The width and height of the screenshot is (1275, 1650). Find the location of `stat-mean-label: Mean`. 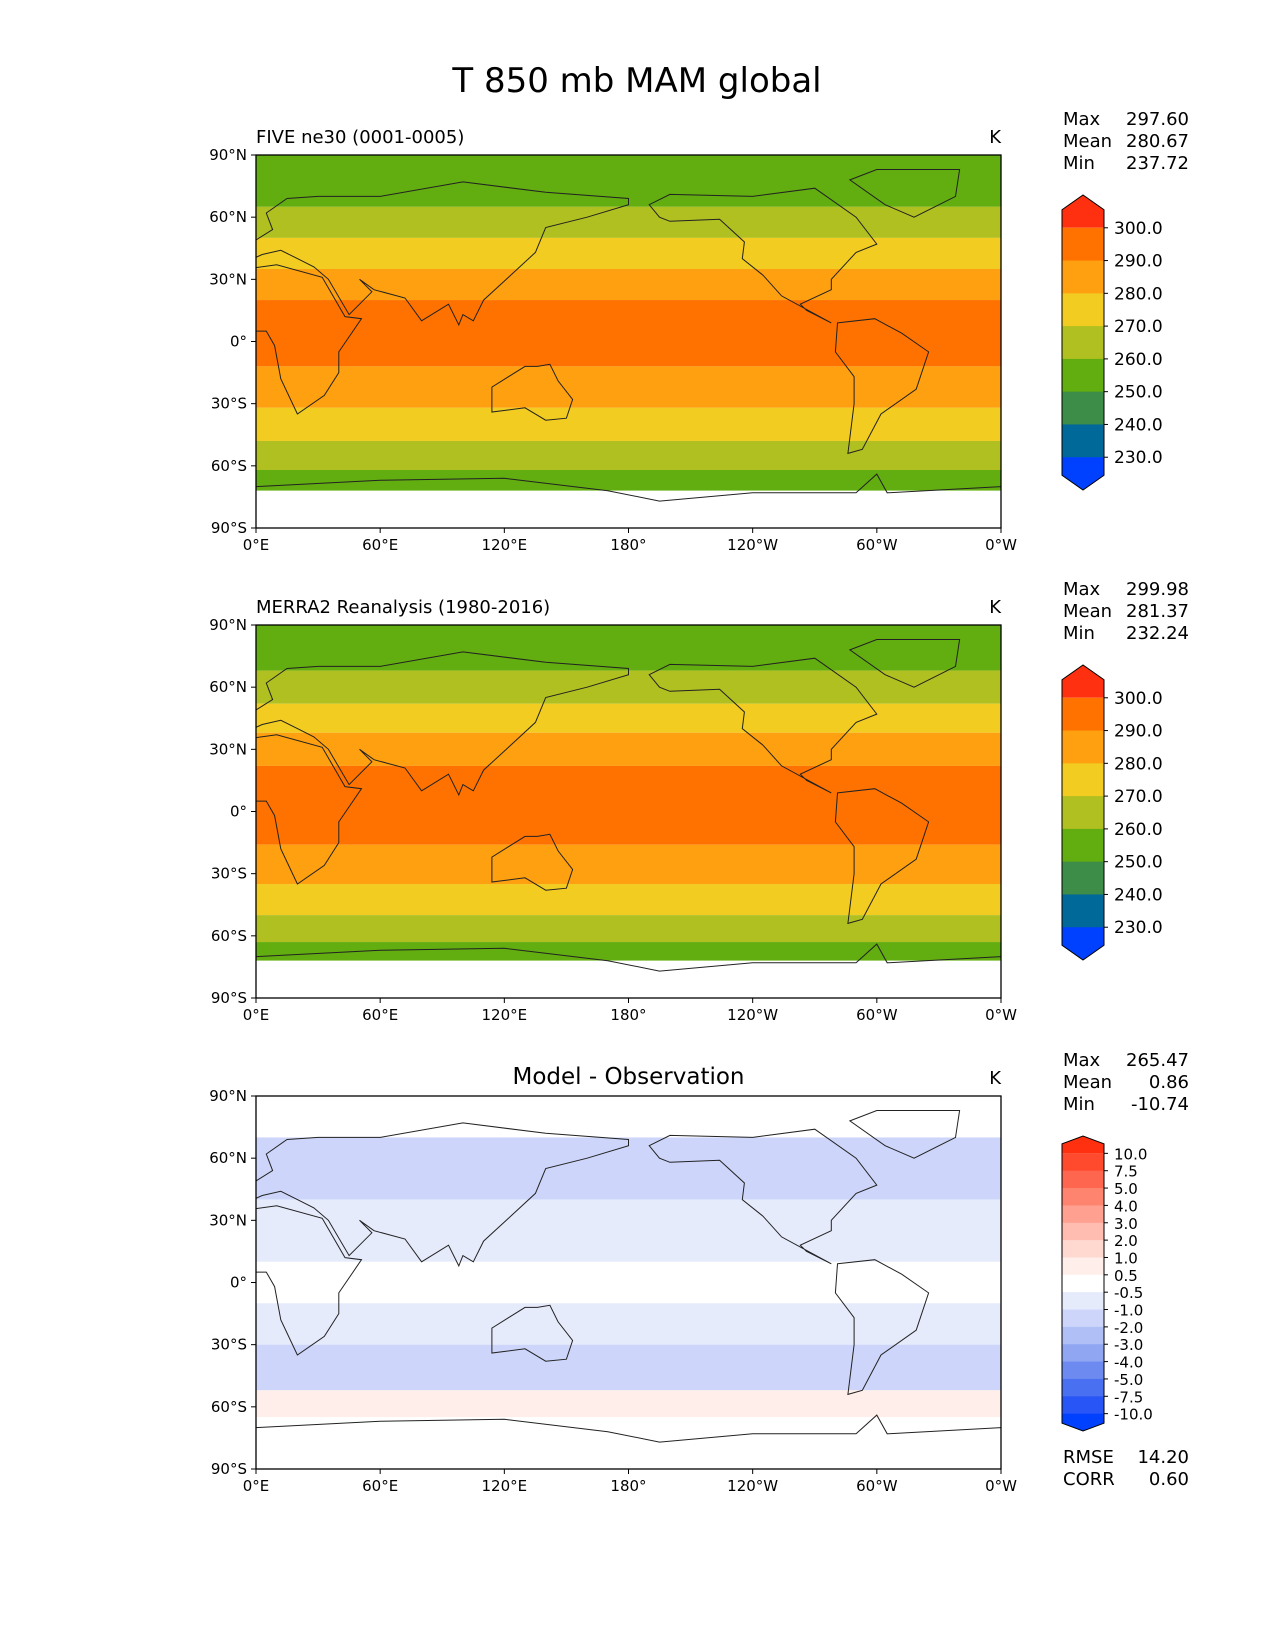

stat-mean-label: Mean is located at coordinates (1087, 611).